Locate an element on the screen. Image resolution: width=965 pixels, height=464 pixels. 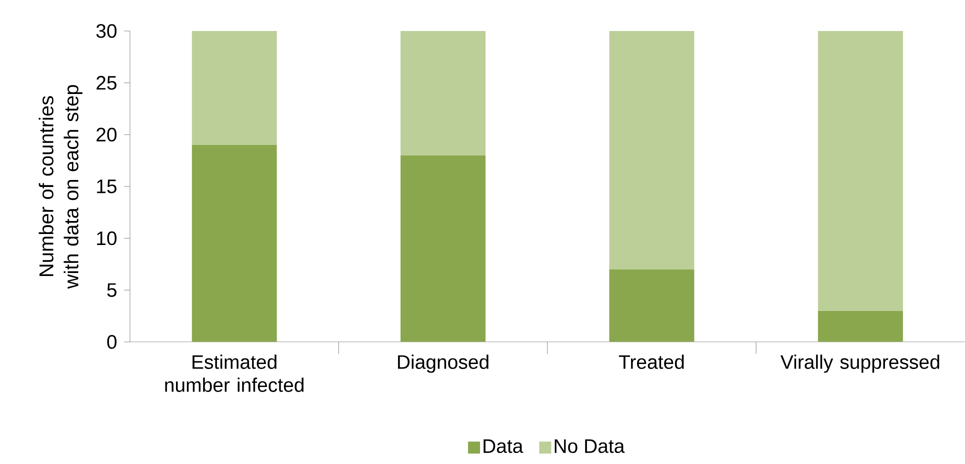
y-tick-label: 15 is located at coordinates (106, 187).